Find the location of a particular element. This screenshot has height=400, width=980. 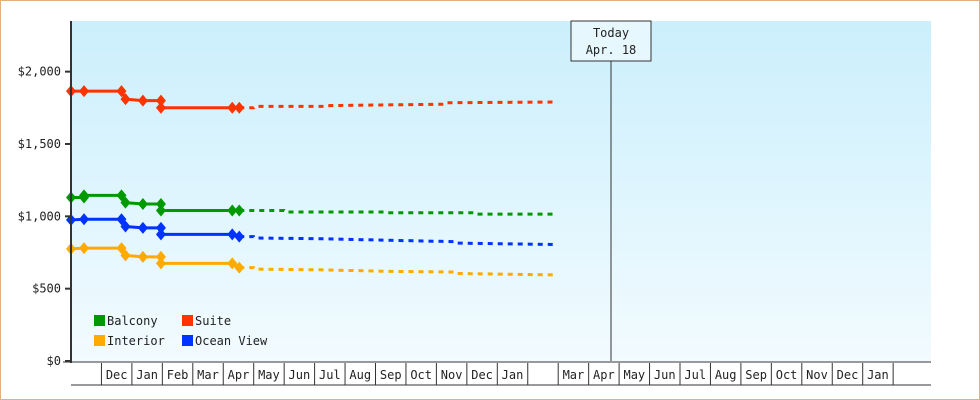

legend-item: Interior is located at coordinates (129, 341).